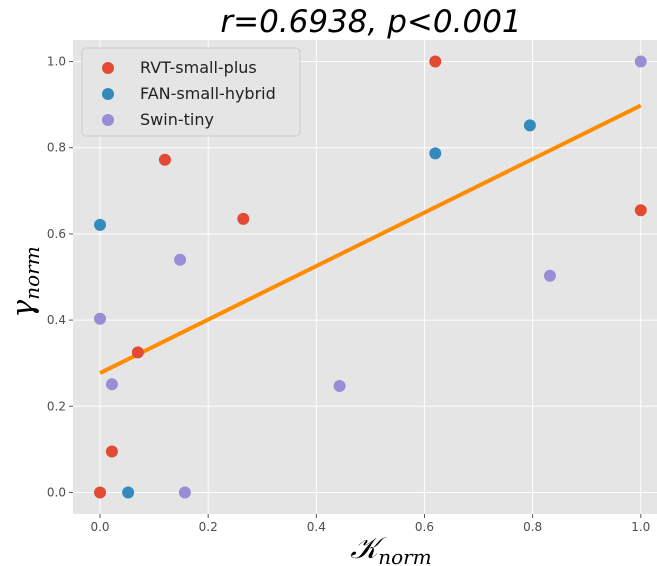  I want to click on y-tick-label: 0.6, so click(56, 234).